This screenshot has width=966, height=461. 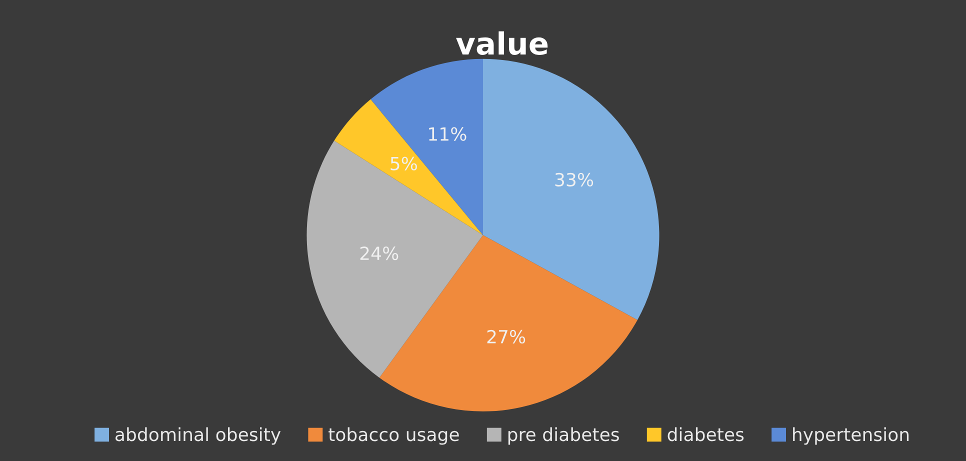 I want to click on legend-label: abdominal obesity, so click(x=198, y=436).